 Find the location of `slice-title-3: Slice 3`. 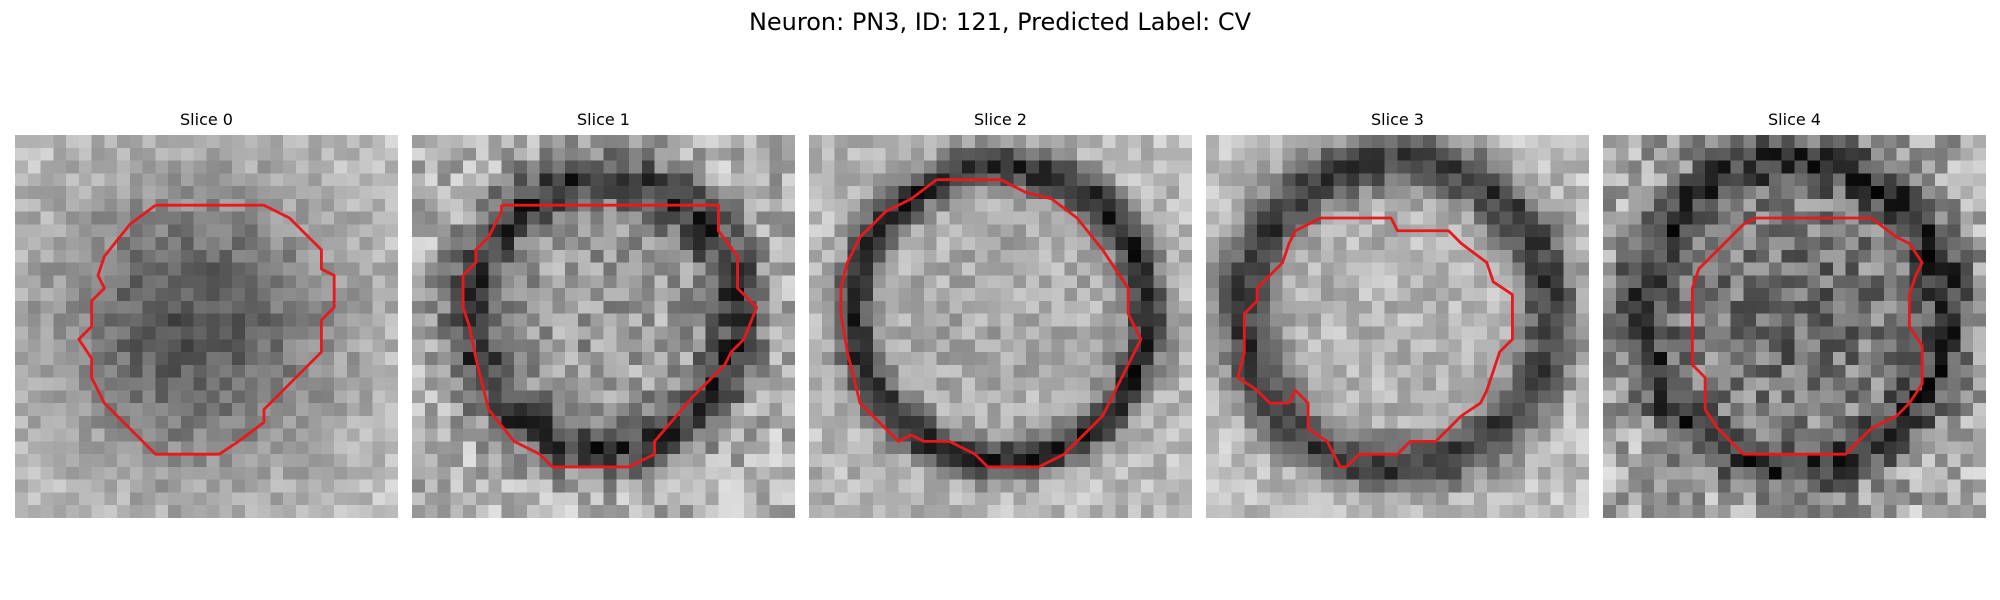

slice-title-3: Slice 3 is located at coordinates (1397, 119).